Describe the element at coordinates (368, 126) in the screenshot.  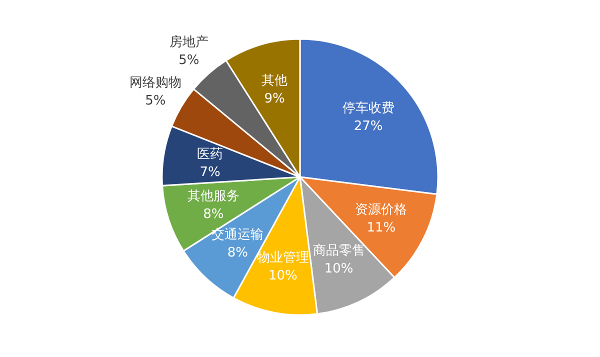
I see `data-label: 27%` at that location.